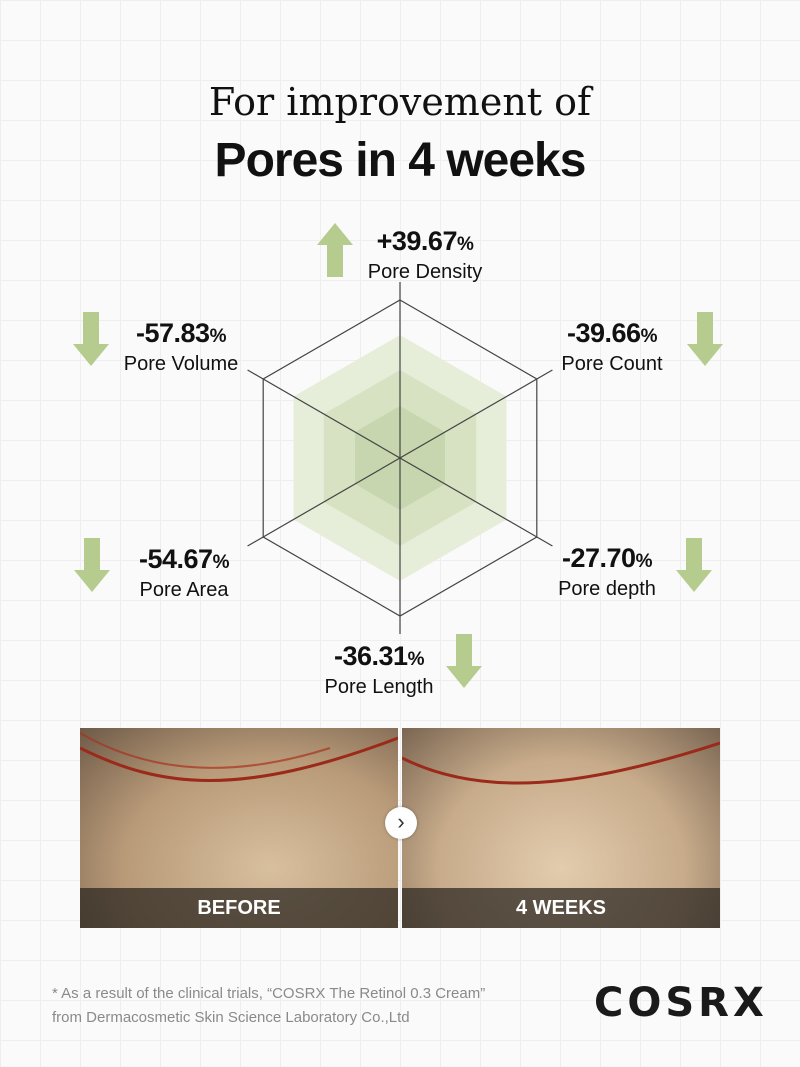 This screenshot has width=800, height=1067. I want to click on metric-pore-area: -54.67% Pore Area, so click(184, 573).